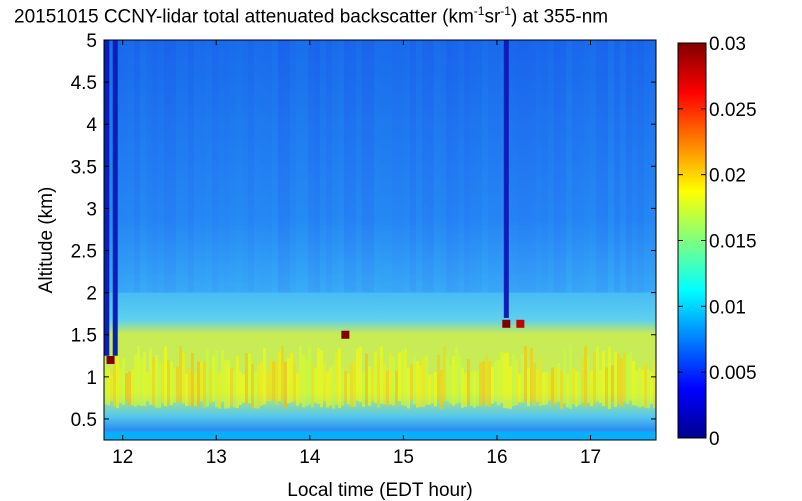  I want to click on title-text-2: sr, so click(492, 17).